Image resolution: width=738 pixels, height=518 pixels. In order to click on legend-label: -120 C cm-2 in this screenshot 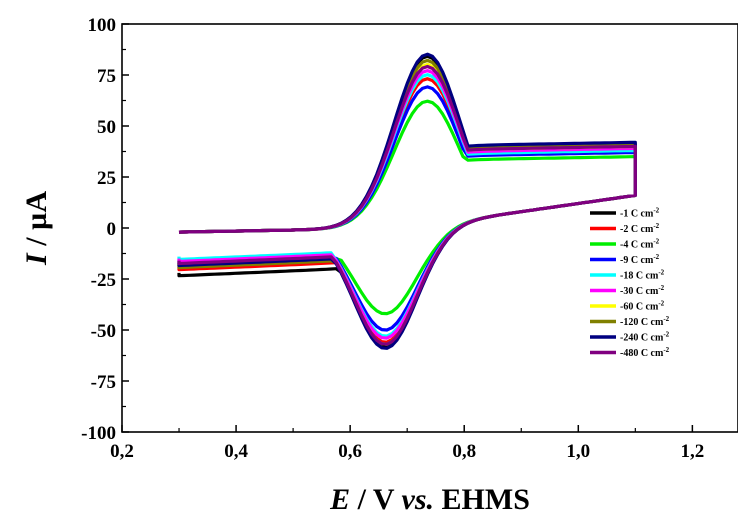, I will do `click(645, 321)`.